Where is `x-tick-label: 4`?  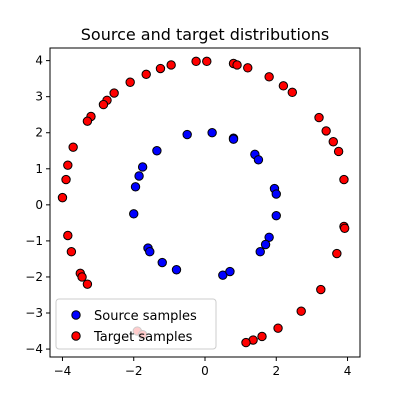
x-tick-label: 4 is located at coordinates (348, 371).